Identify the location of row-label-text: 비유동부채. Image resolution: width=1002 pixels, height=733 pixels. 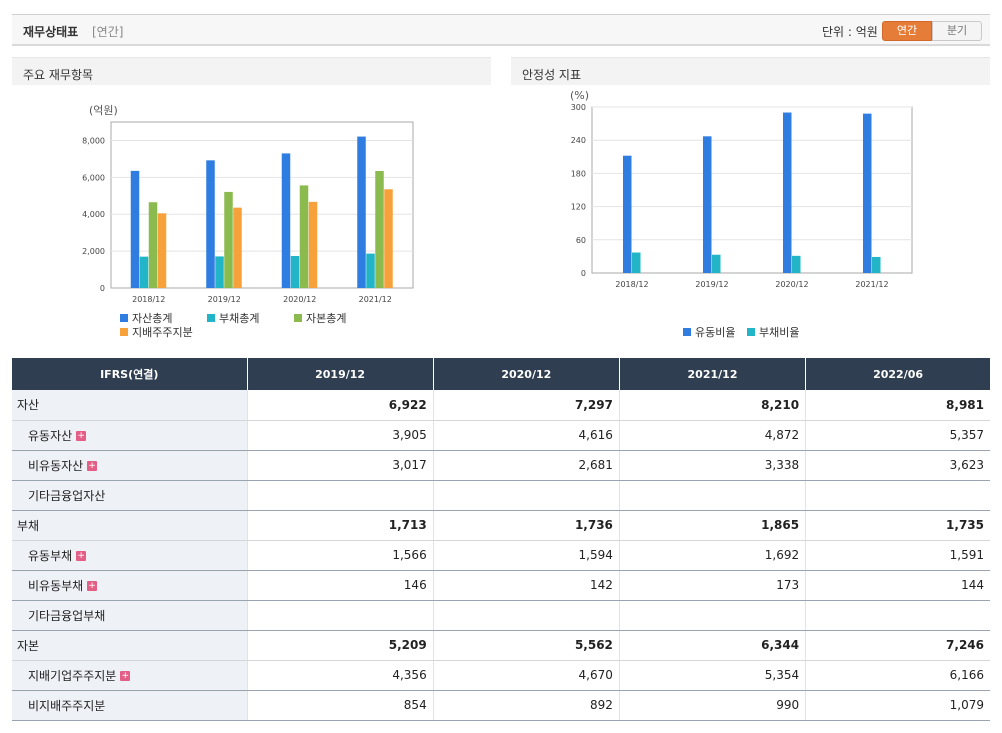
(56, 585).